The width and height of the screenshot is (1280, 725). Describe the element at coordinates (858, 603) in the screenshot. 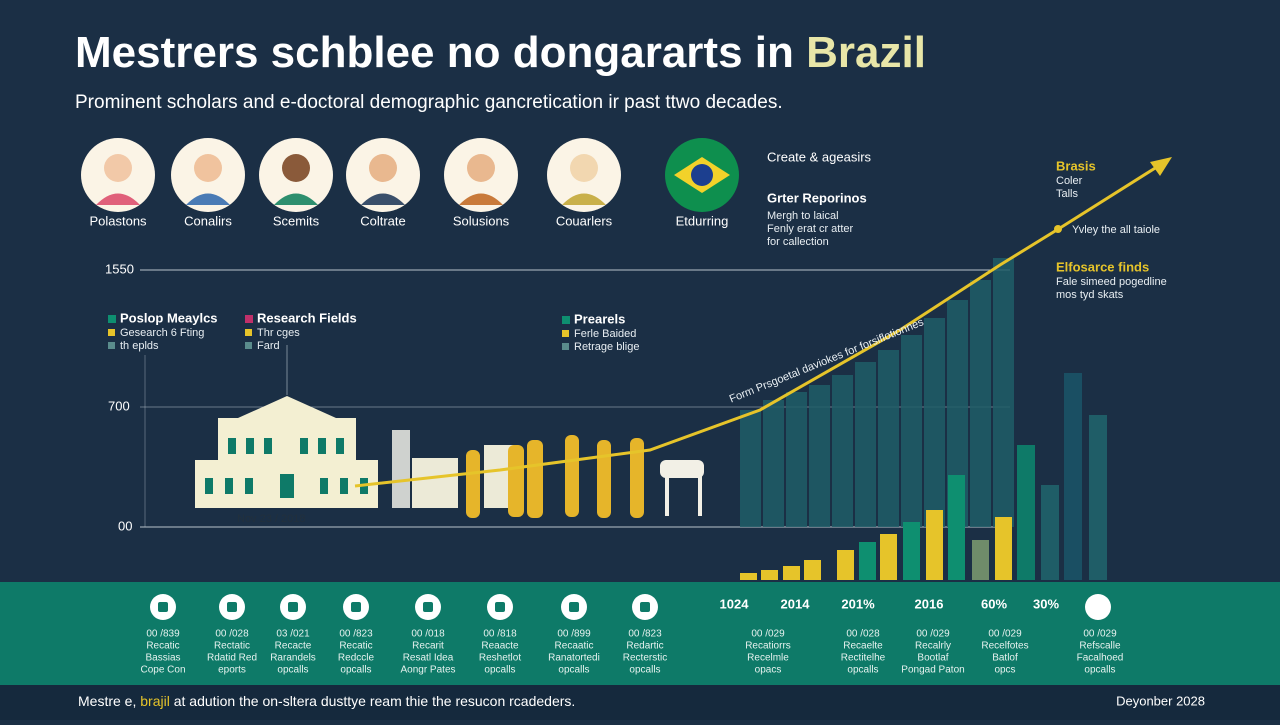

I see `year-label: 201%` at that location.